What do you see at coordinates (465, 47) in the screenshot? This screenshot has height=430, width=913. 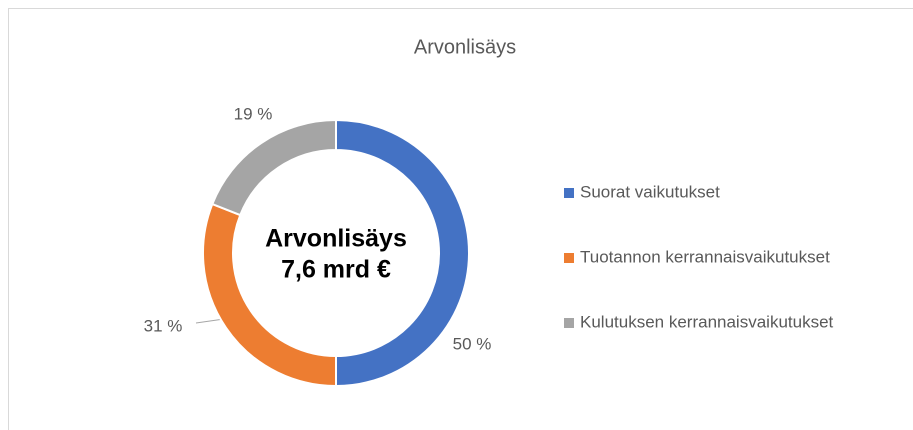 I see `chart-title: Arvonlisäys` at bounding box center [465, 47].